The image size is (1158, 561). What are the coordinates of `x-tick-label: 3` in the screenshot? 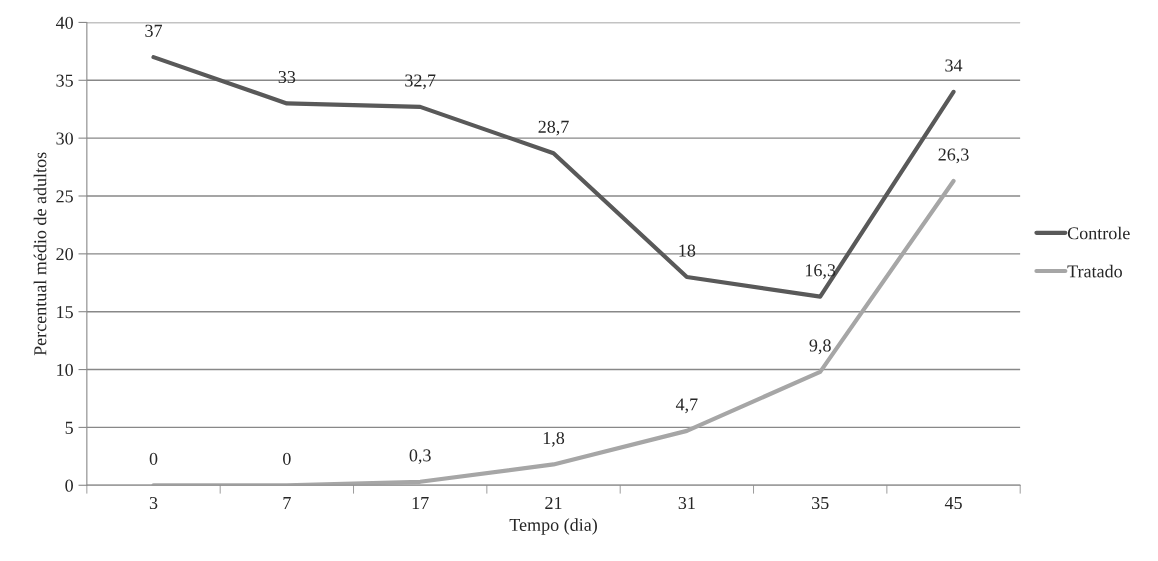 It's located at (153, 503).